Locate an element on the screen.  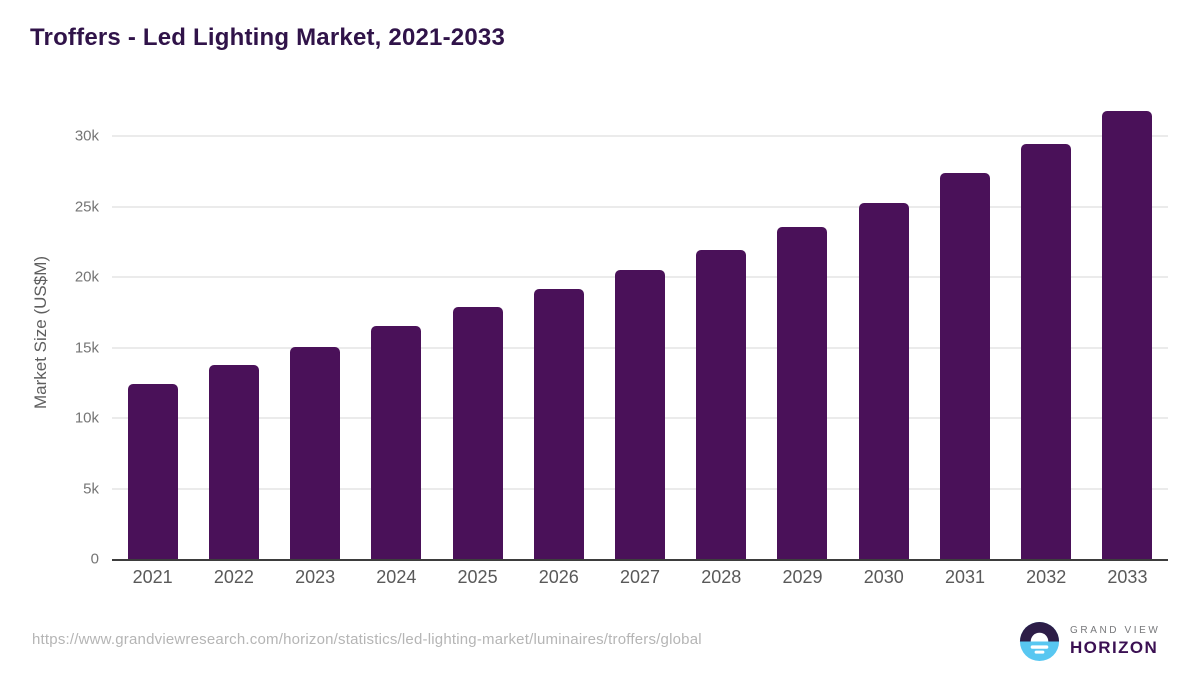
bar-slot-2029 is located at coordinates (802, 332).